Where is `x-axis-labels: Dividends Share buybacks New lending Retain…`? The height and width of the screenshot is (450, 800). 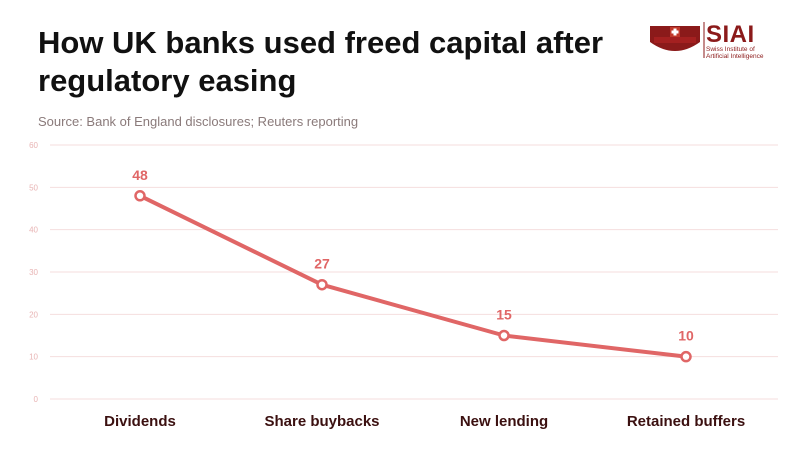 x-axis-labels: Dividends Share buybacks New lending Retain… is located at coordinates (424, 421).